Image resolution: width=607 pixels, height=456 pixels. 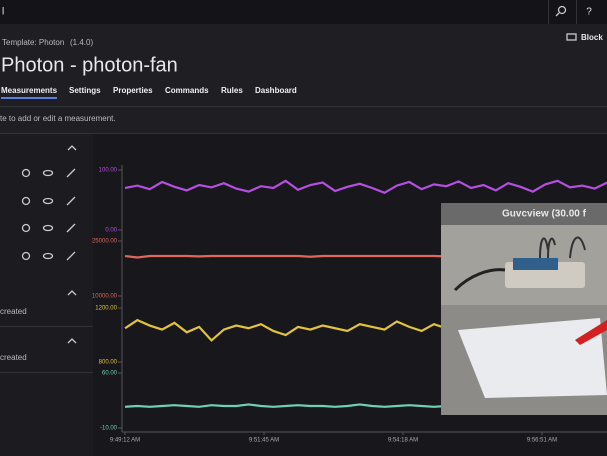 What do you see at coordinates (562, 247) in the screenshot?
I see `video-wires` at bounding box center [562, 247].